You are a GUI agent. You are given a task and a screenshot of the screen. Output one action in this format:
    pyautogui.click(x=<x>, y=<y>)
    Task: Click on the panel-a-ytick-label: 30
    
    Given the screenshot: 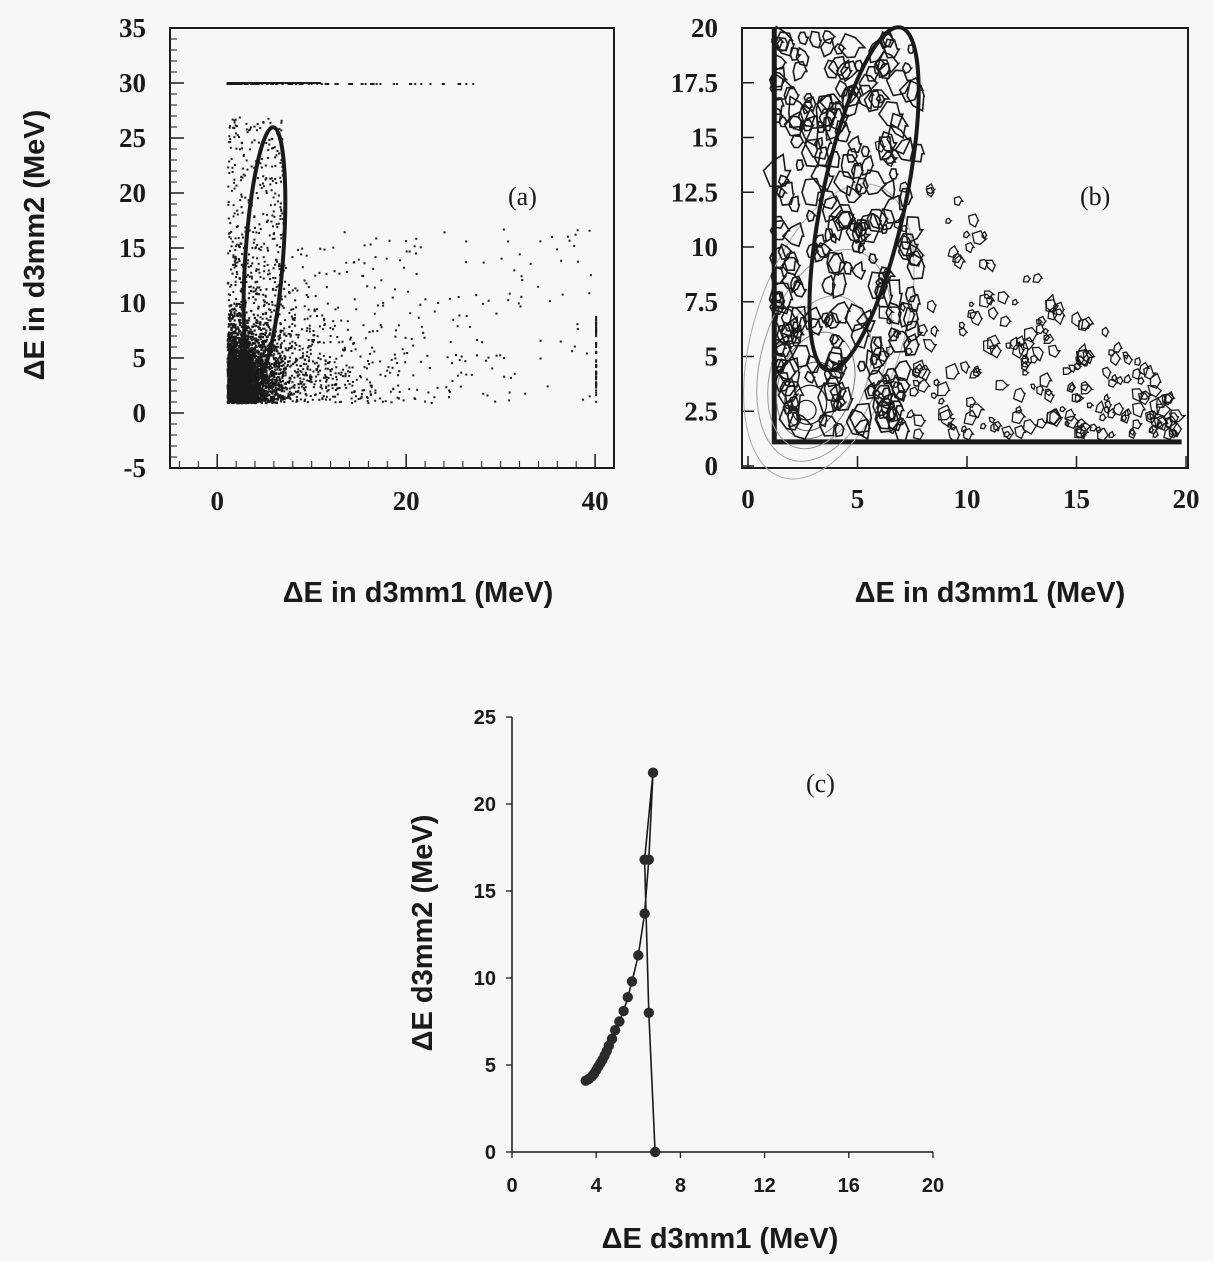 What is the action you would take?
    pyautogui.click(x=132, y=83)
    